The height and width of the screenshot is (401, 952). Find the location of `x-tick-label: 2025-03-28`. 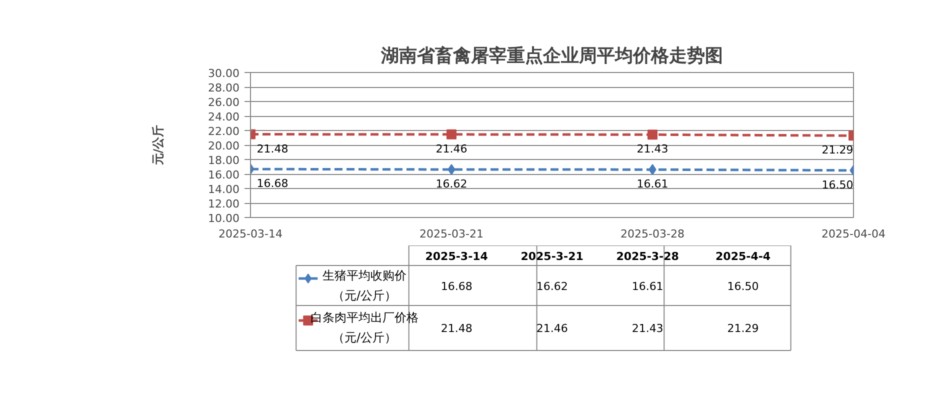

x-tick-label: 2025-03-28 is located at coordinates (652, 234).